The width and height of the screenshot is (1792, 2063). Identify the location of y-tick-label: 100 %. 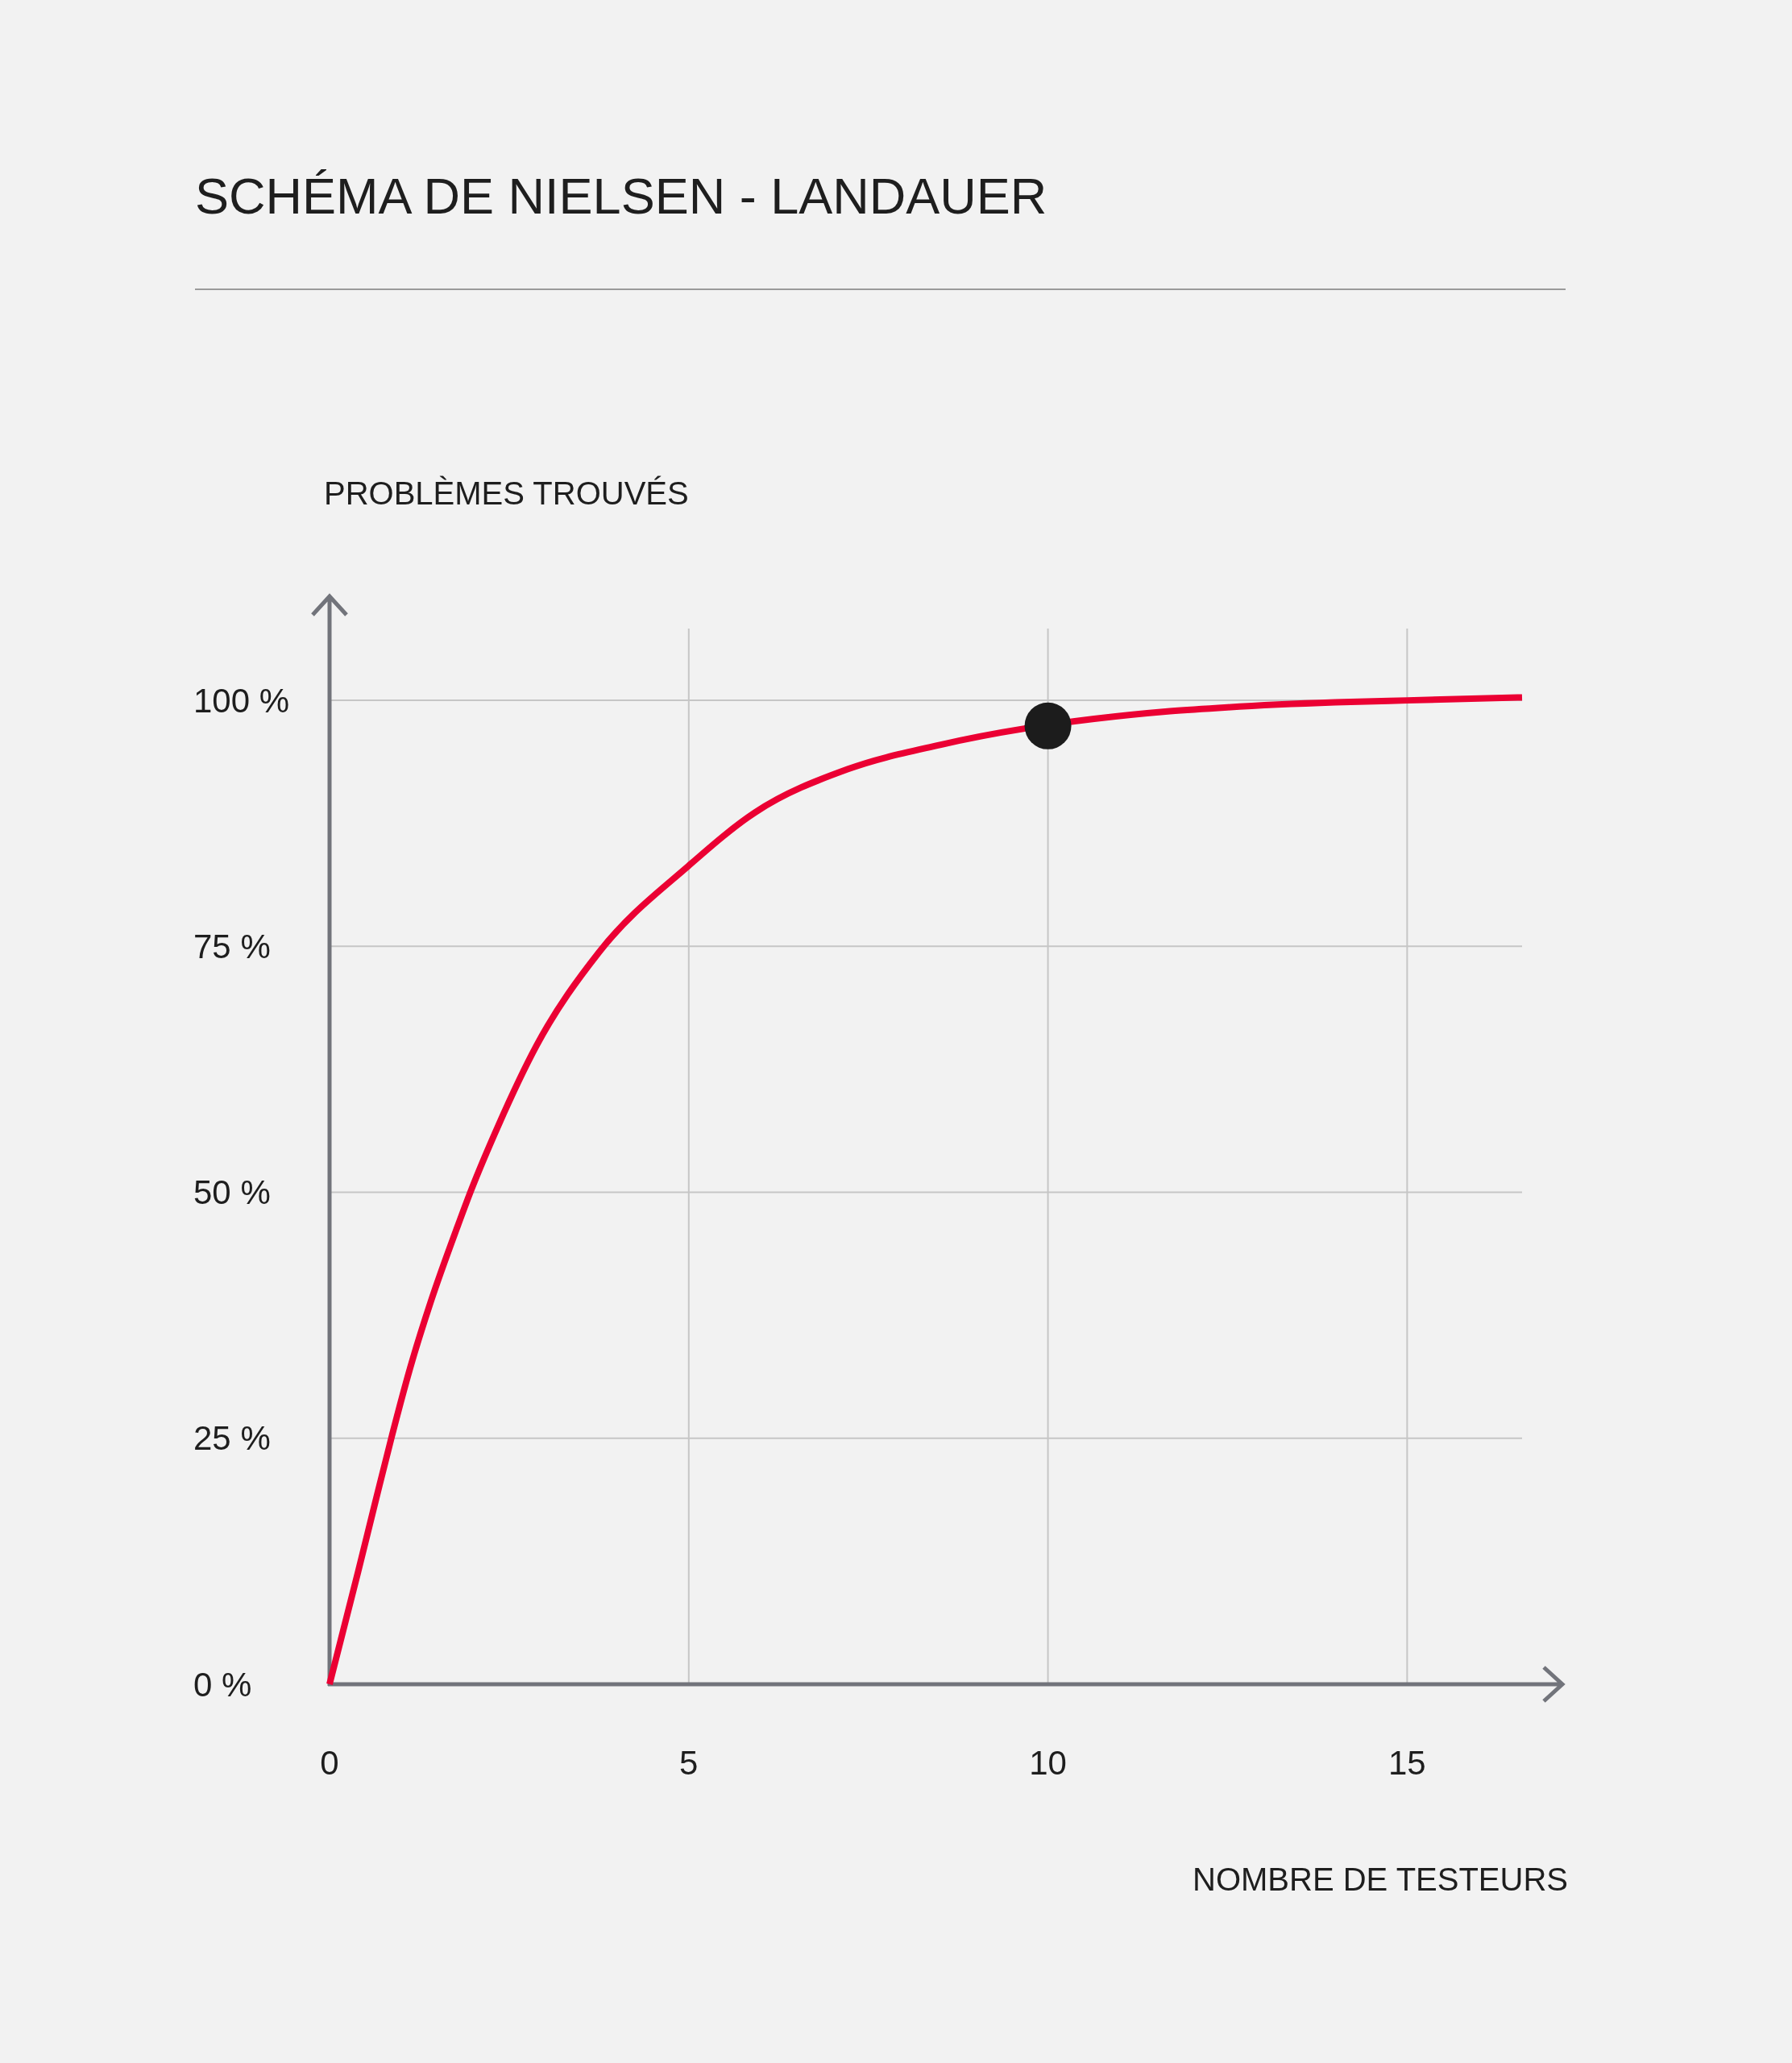
(241, 700).